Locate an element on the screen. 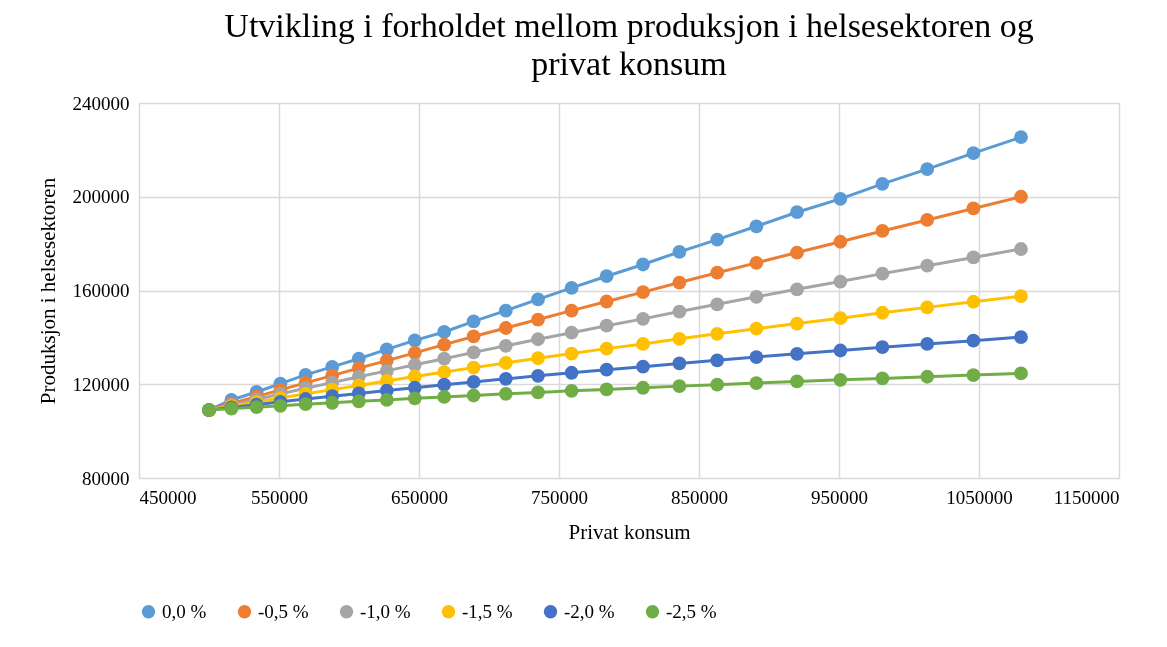 The image size is (1167, 647). y-tick-label: 80000 is located at coordinates (106, 478).